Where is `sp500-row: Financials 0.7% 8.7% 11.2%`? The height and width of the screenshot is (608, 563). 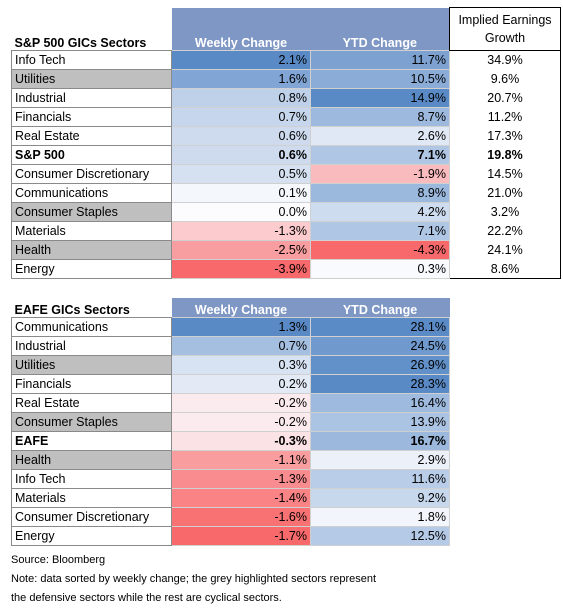
sp500-row: Financials 0.7% 8.7% 11.2% is located at coordinates (286, 117).